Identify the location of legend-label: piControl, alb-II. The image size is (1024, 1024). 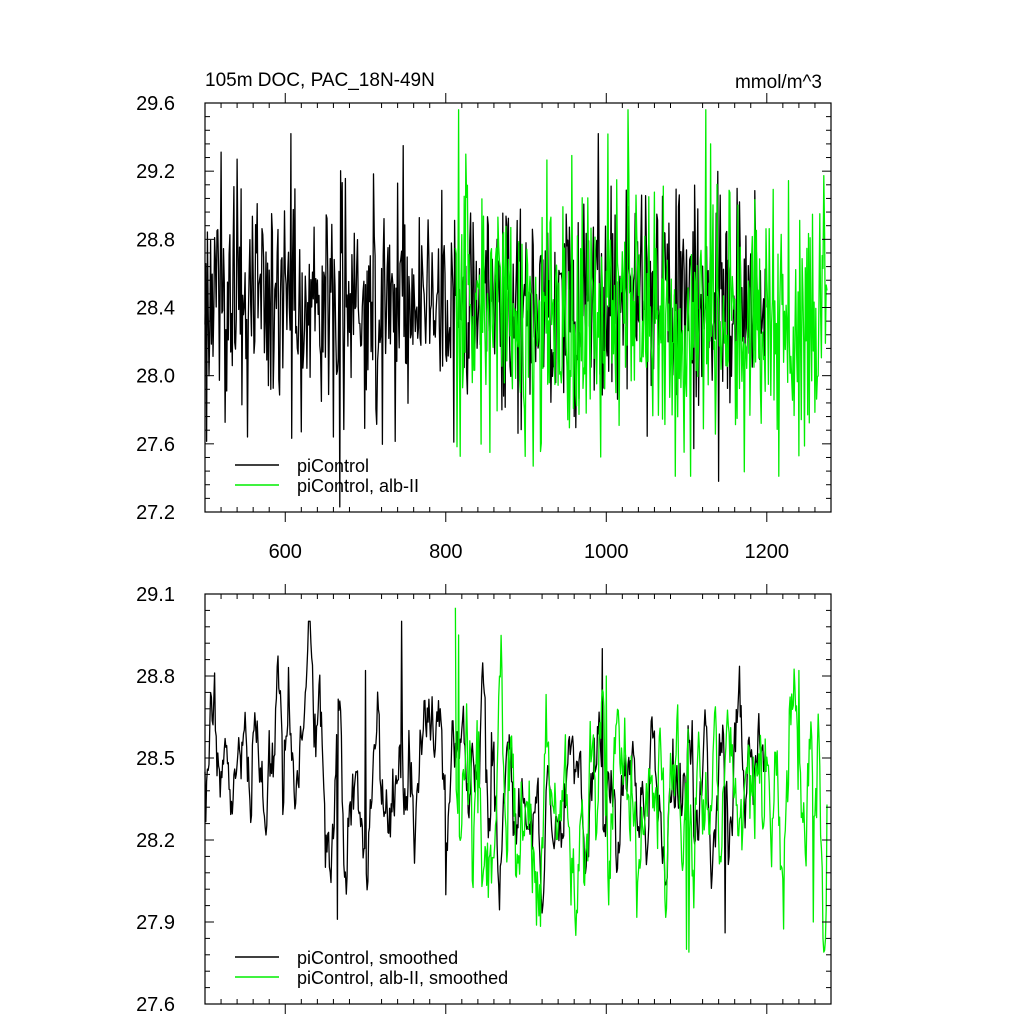
(358, 486).